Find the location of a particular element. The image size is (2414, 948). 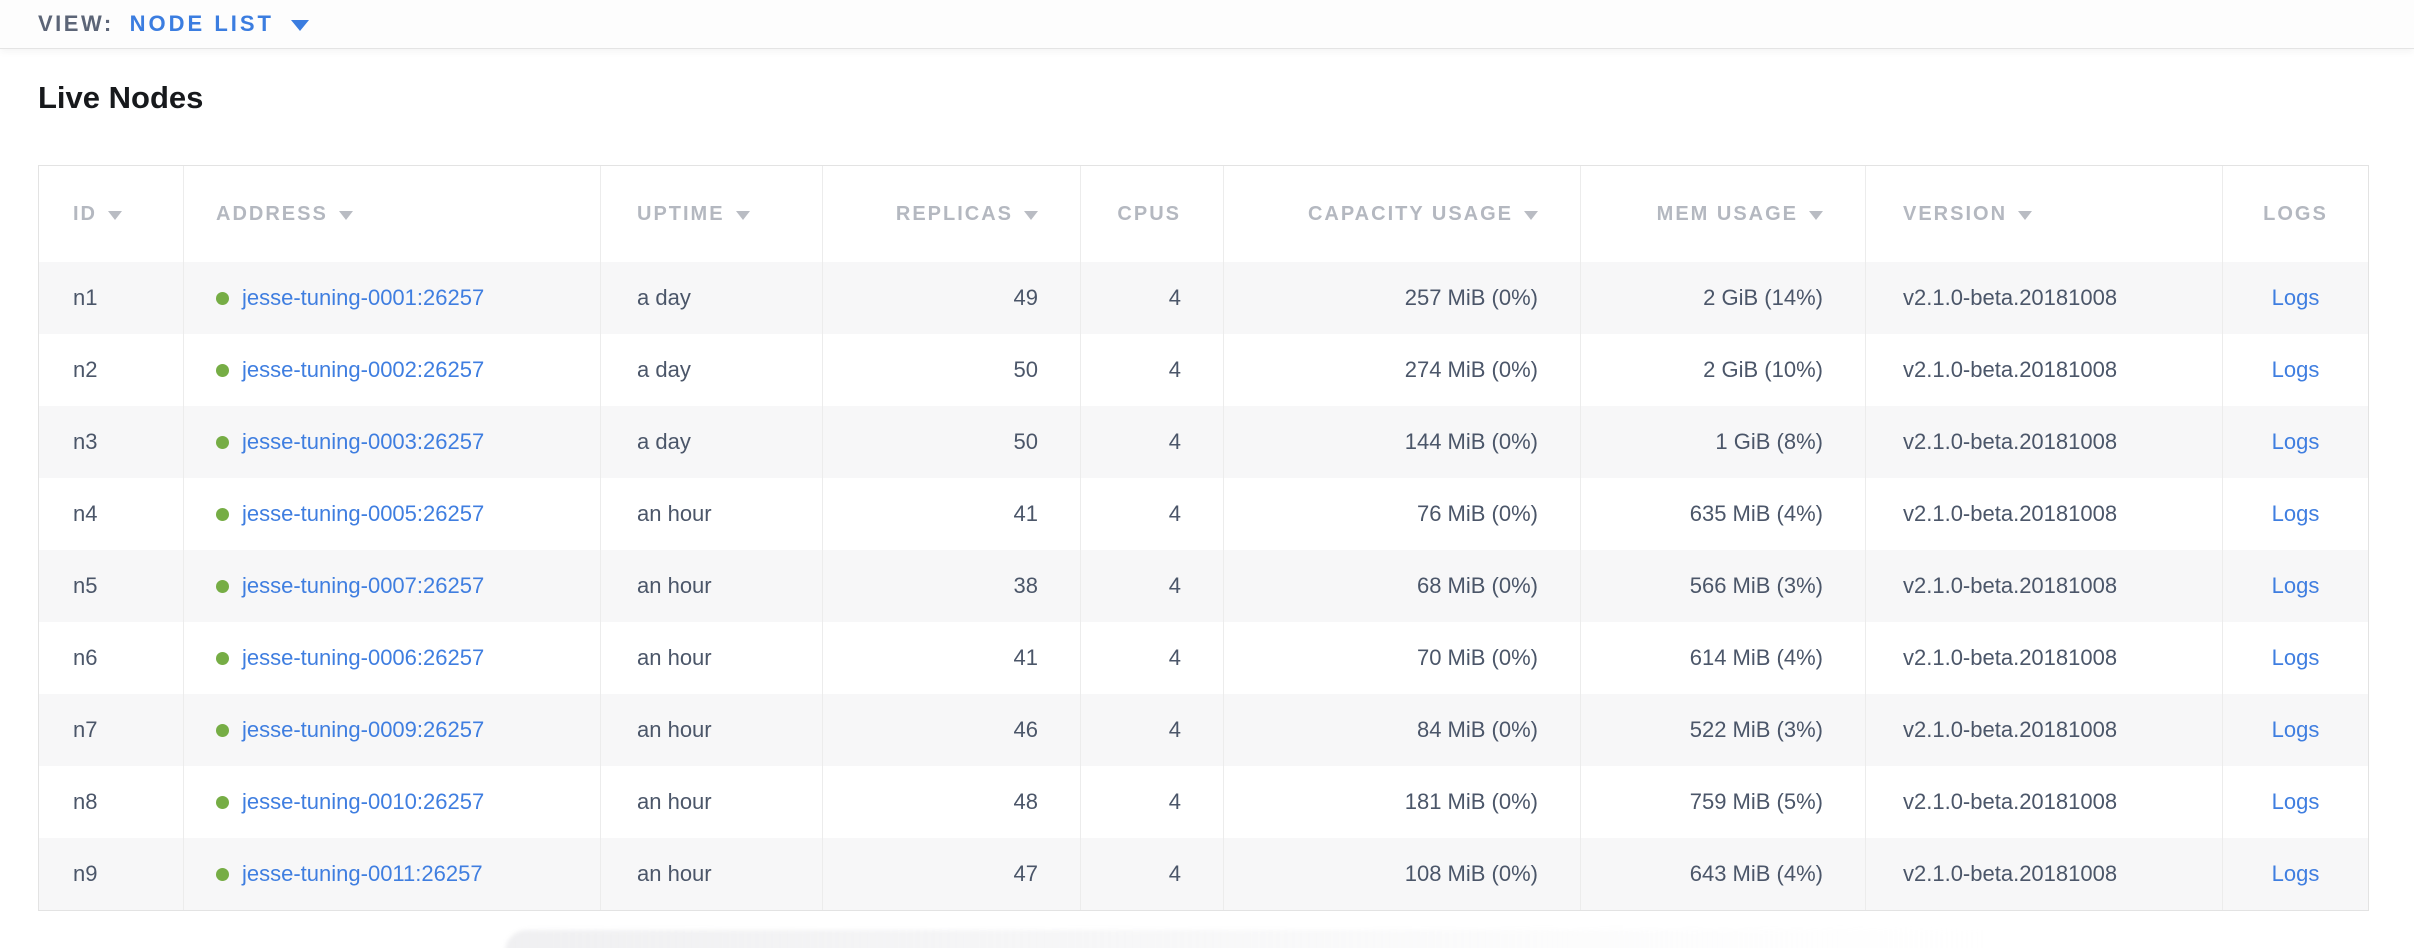

cell-address: jesse-tuning-0005:26257 is located at coordinates (392, 514).